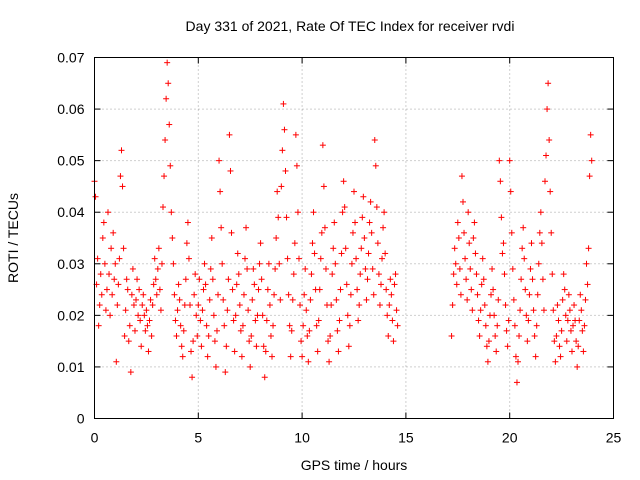 This screenshot has width=640, height=480. Describe the element at coordinates (70, 264) in the screenshot. I see `y-tick-label: 0.03` at that location.